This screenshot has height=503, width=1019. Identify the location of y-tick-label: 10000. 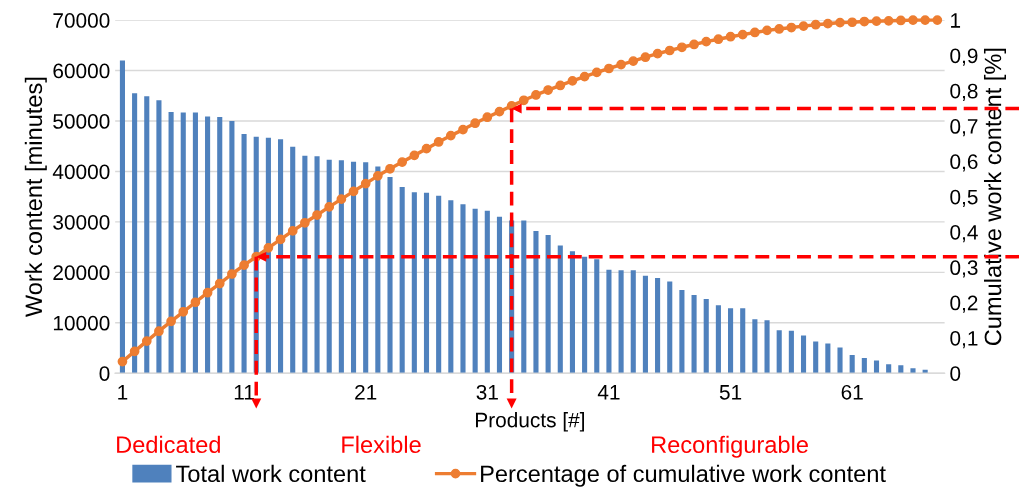
(81, 323).